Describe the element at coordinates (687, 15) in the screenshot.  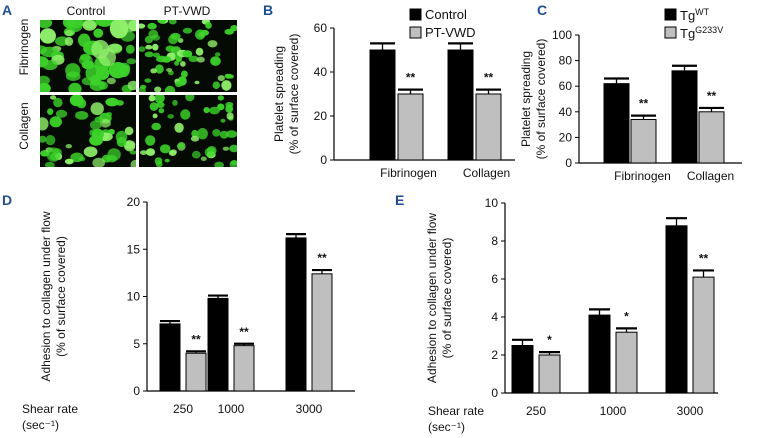
I see `legend-label-base: Tg` at that location.